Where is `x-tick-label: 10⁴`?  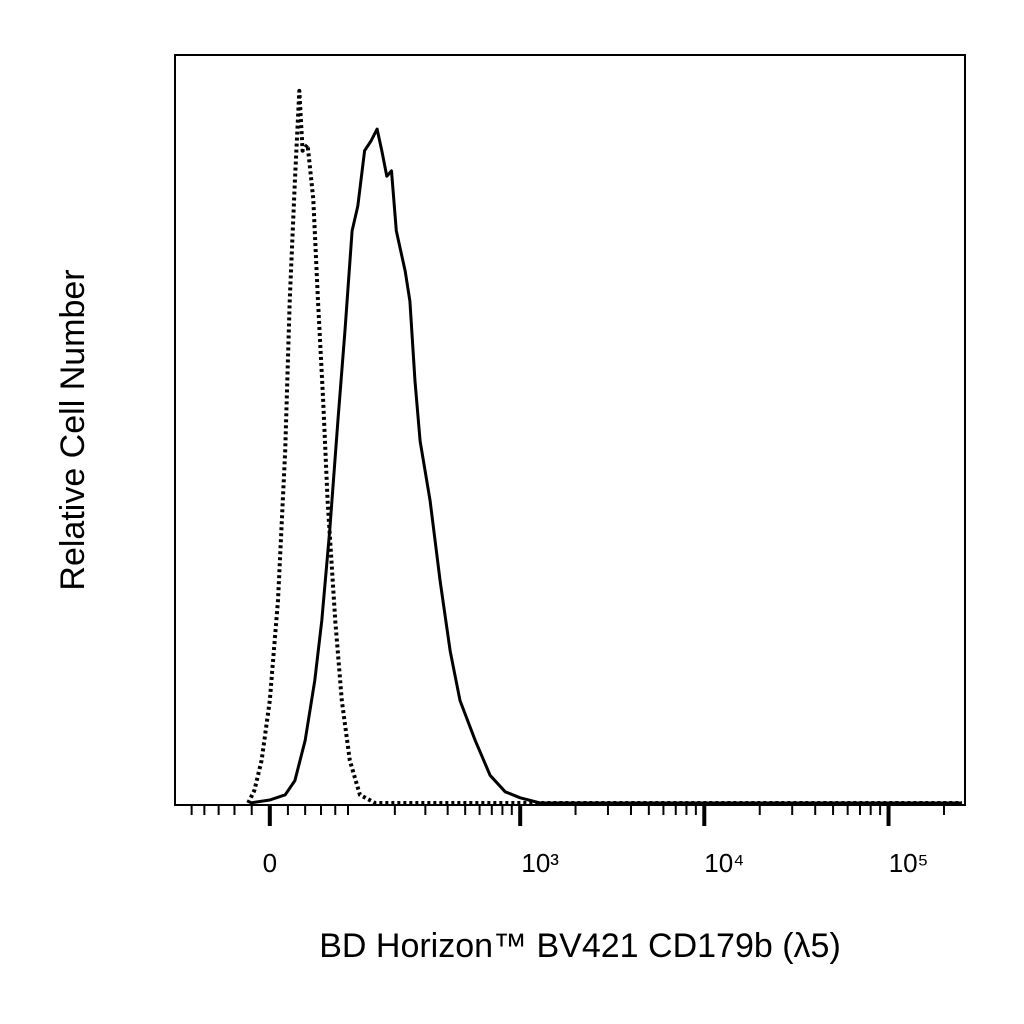 x-tick-label: 10⁴ is located at coordinates (724, 863).